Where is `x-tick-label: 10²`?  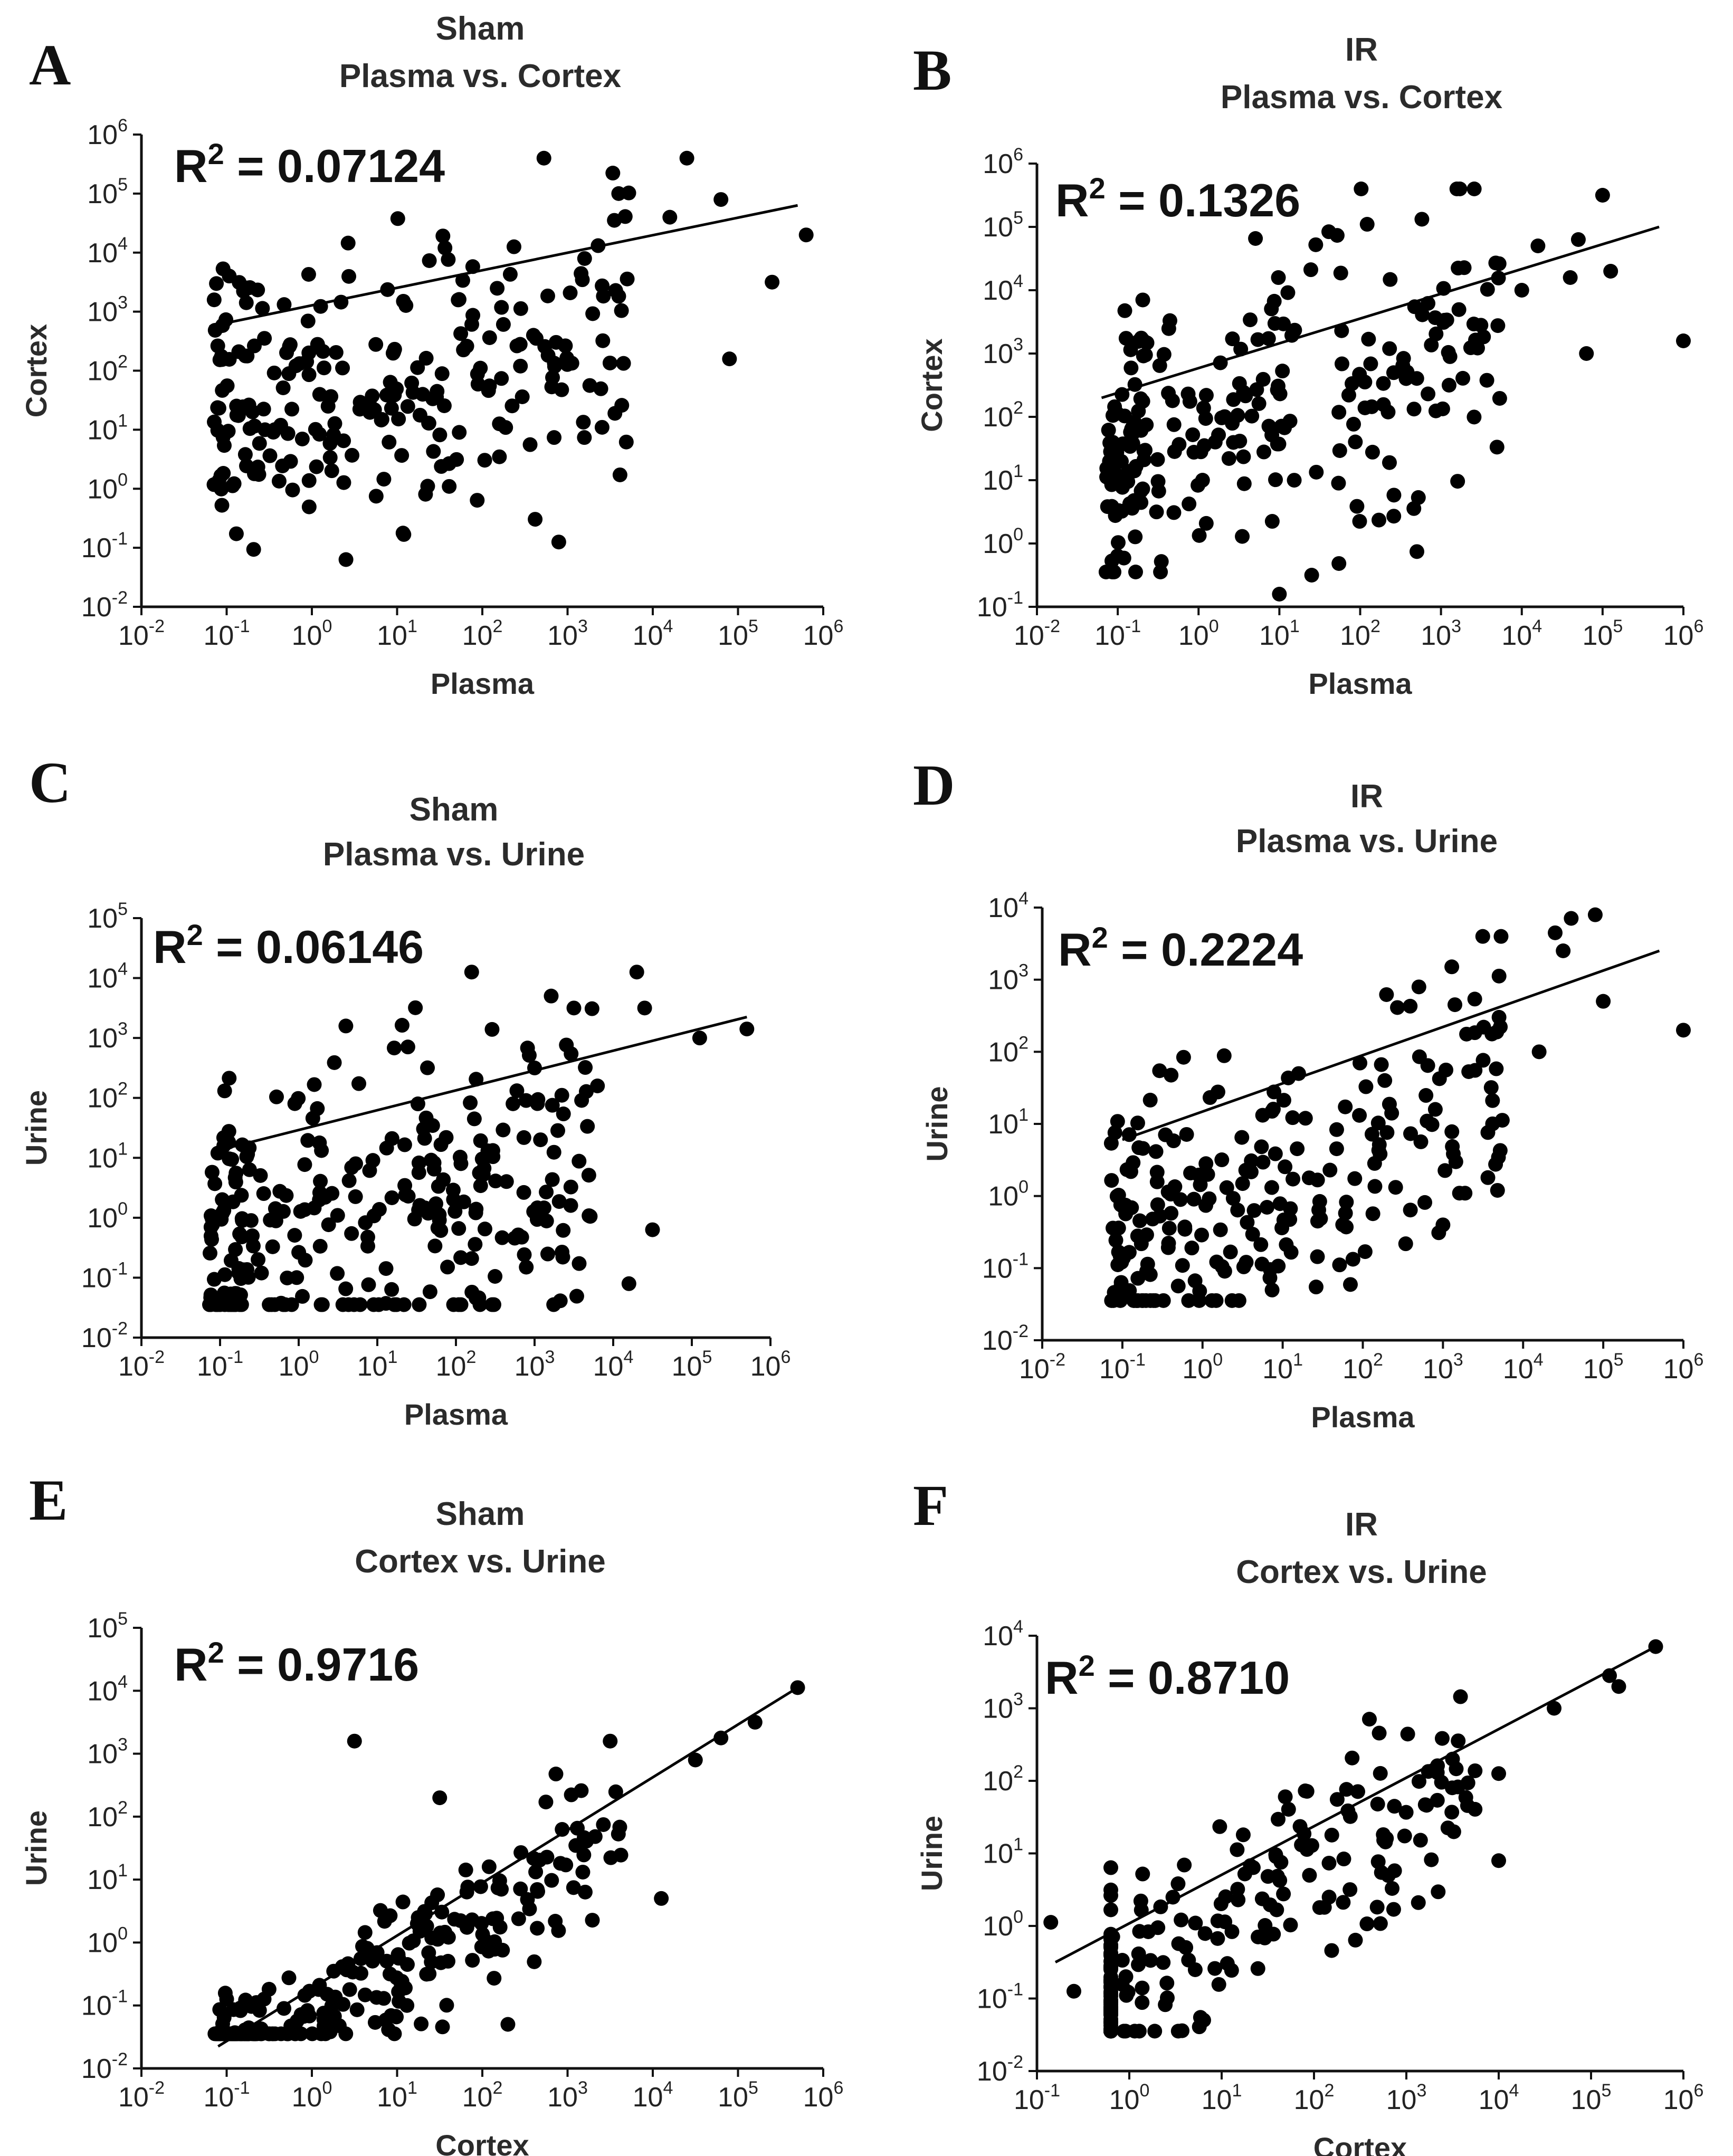
x-tick-label: 10² is located at coordinates (482, 2095).